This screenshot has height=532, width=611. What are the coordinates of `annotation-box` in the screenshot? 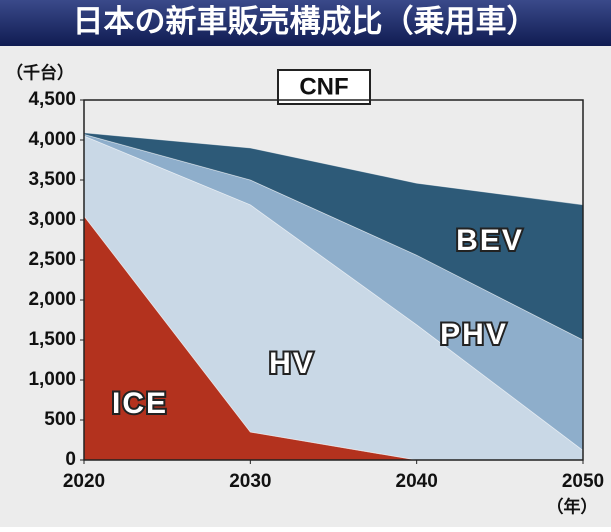 It's located at (324, 87).